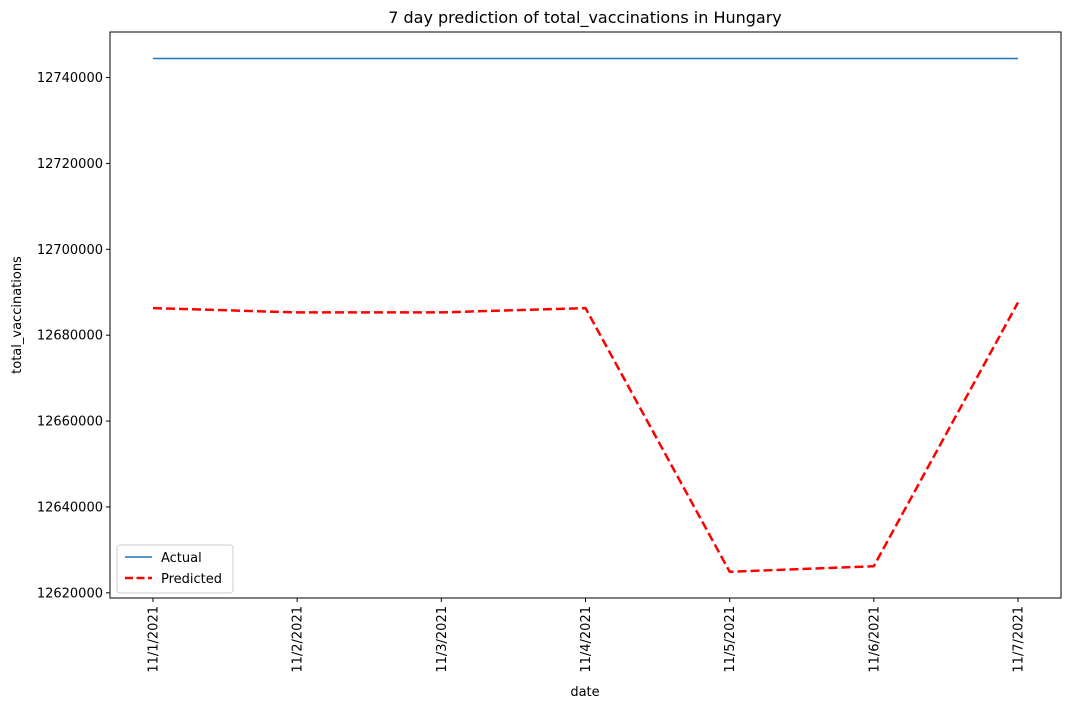 The image size is (1070, 709). What do you see at coordinates (442, 639) in the screenshot?
I see `x-tick-label: 11/3/2021` at bounding box center [442, 639].